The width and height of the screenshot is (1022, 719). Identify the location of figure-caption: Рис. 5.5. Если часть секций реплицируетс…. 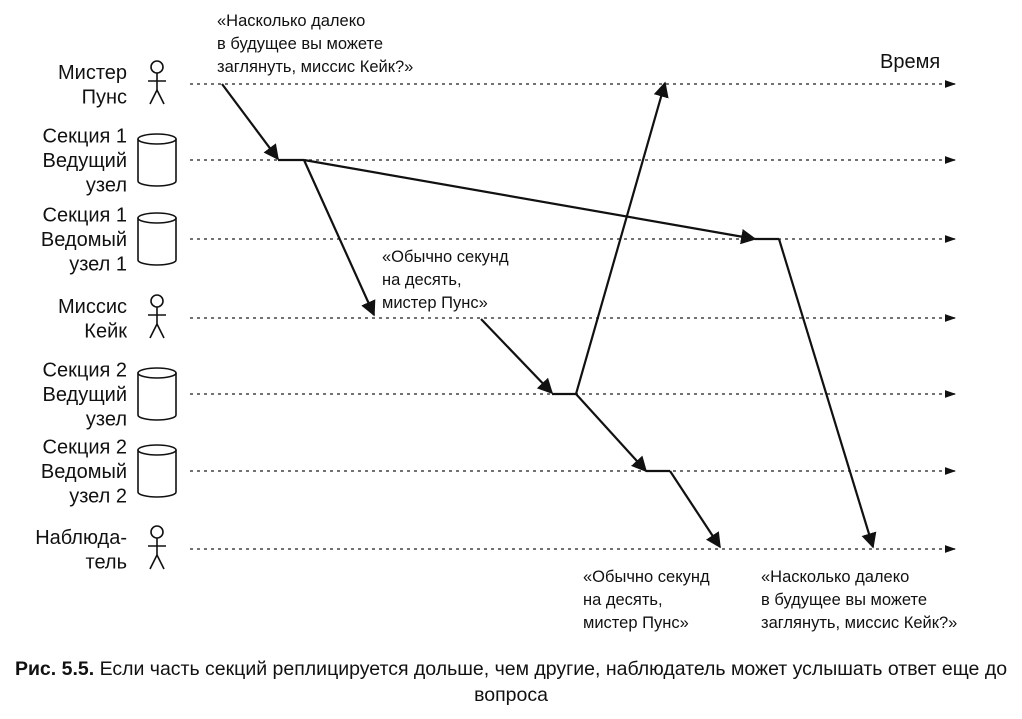
(511, 682).